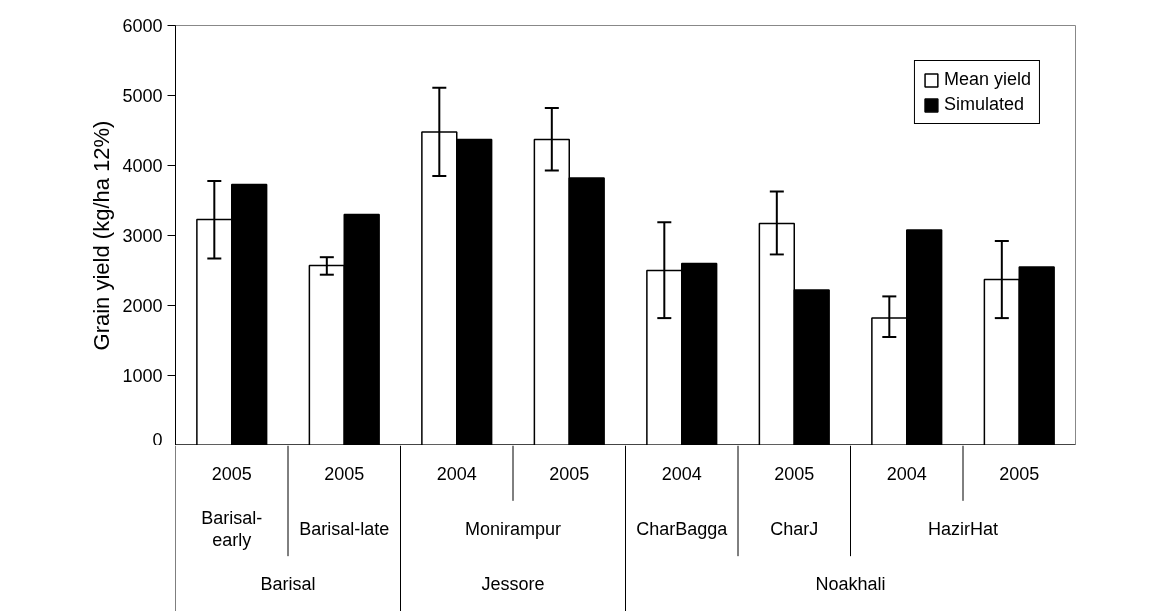 Image resolution: width=1156 pixels, height=611 pixels. I want to click on text: Noakhali, so click(850, 583).